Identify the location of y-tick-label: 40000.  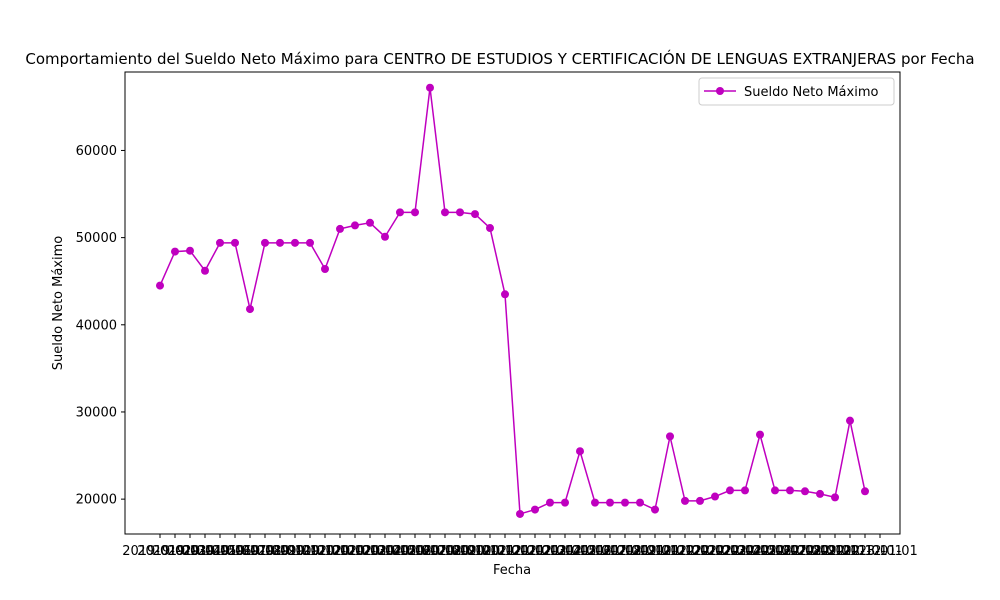
(96, 325).